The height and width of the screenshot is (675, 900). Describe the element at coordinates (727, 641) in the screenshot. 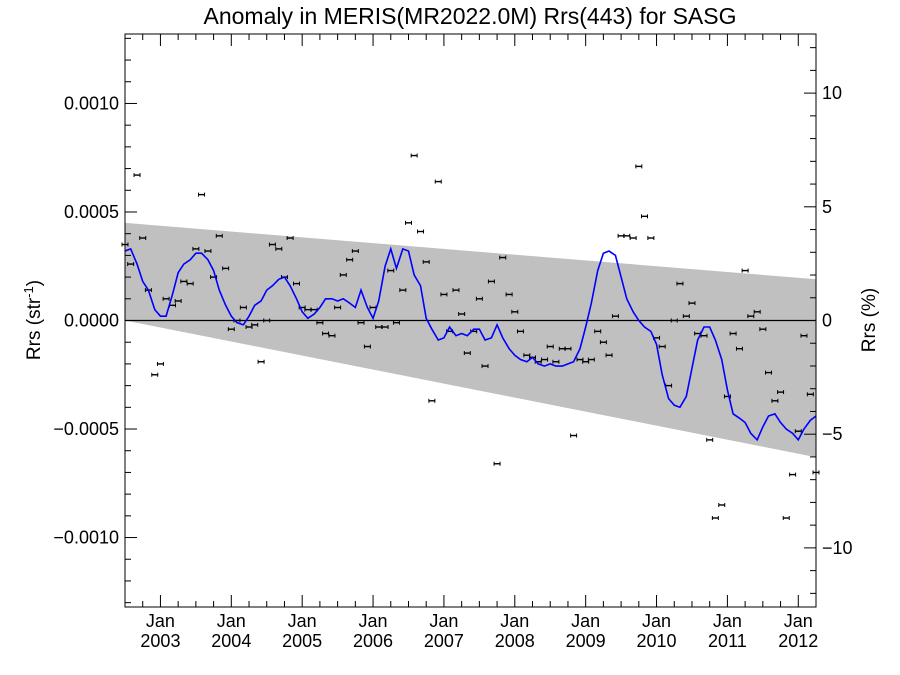

I see `x-tick-year-label: 2011` at that location.